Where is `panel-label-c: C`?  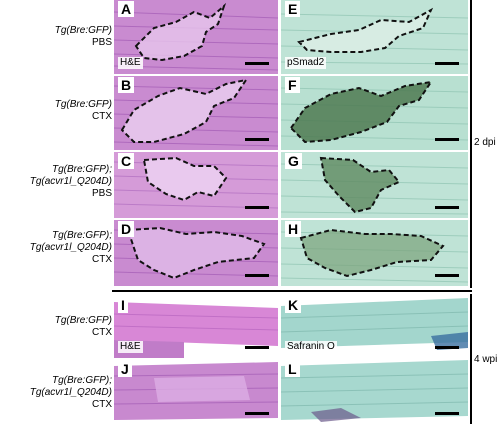
panel-label-c: C is located at coordinates (126, 161).